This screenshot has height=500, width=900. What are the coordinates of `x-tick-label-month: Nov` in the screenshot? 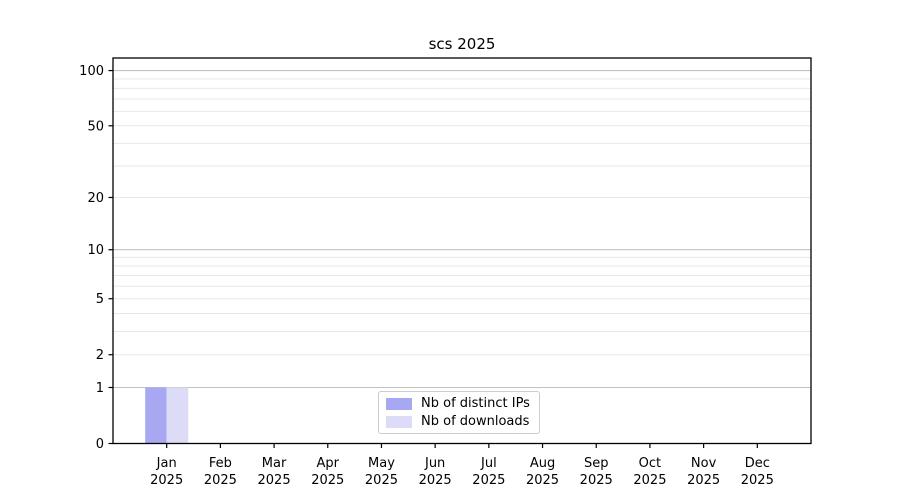 It's located at (704, 463).